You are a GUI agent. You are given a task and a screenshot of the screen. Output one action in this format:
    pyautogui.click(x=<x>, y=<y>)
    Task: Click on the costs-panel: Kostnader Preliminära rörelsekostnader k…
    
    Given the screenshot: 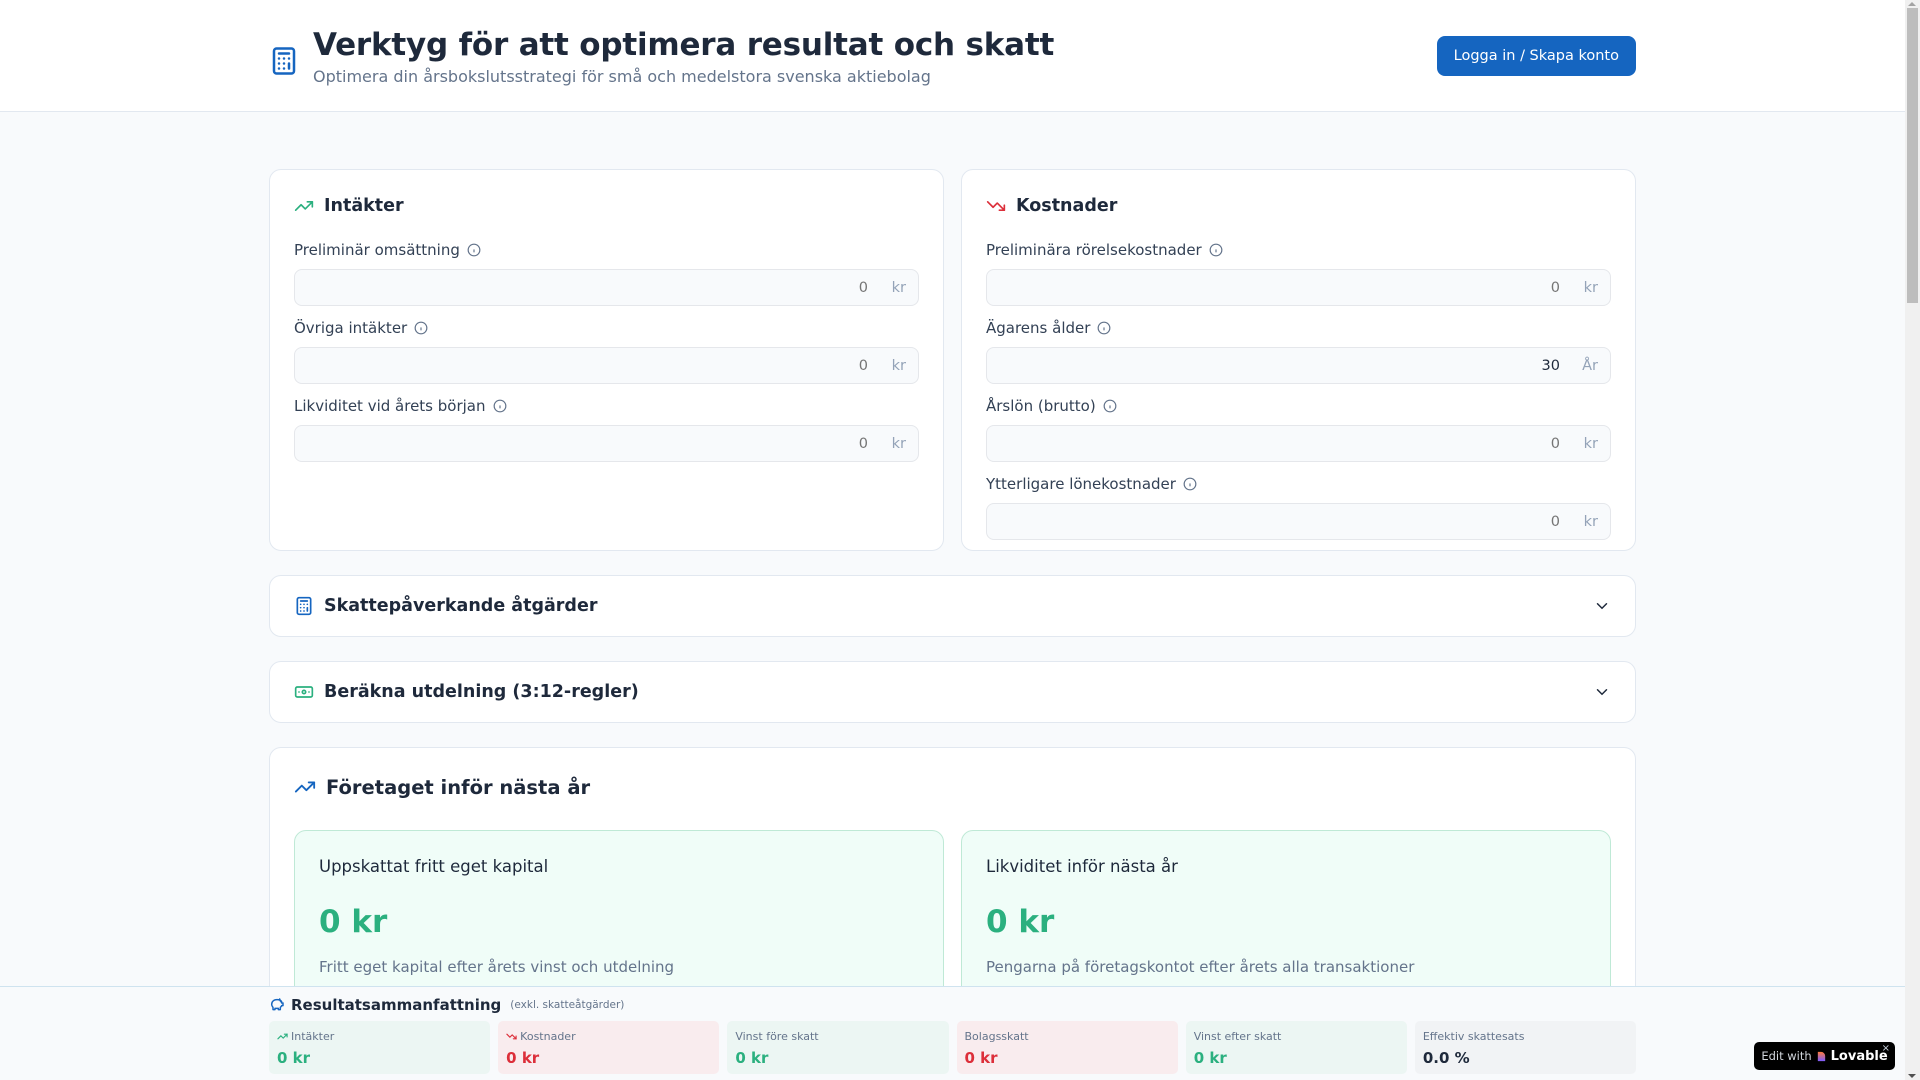 What is the action you would take?
    pyautogui.click(x=1298, y=360)
    